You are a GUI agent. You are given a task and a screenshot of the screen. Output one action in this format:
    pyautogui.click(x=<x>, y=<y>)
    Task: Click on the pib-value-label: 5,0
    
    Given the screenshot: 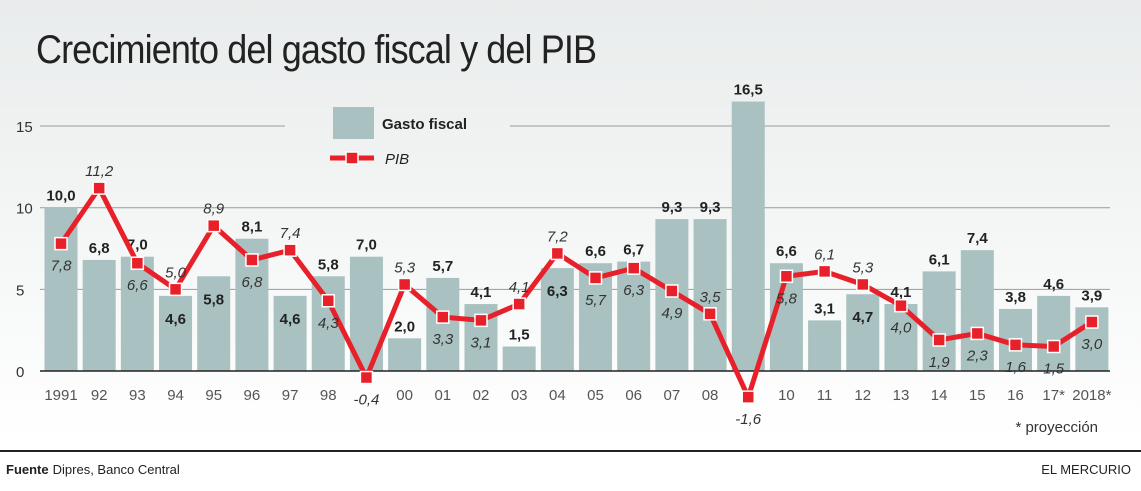 What is the action you would take?
    pyautogui.click(x=176, y=272)
    